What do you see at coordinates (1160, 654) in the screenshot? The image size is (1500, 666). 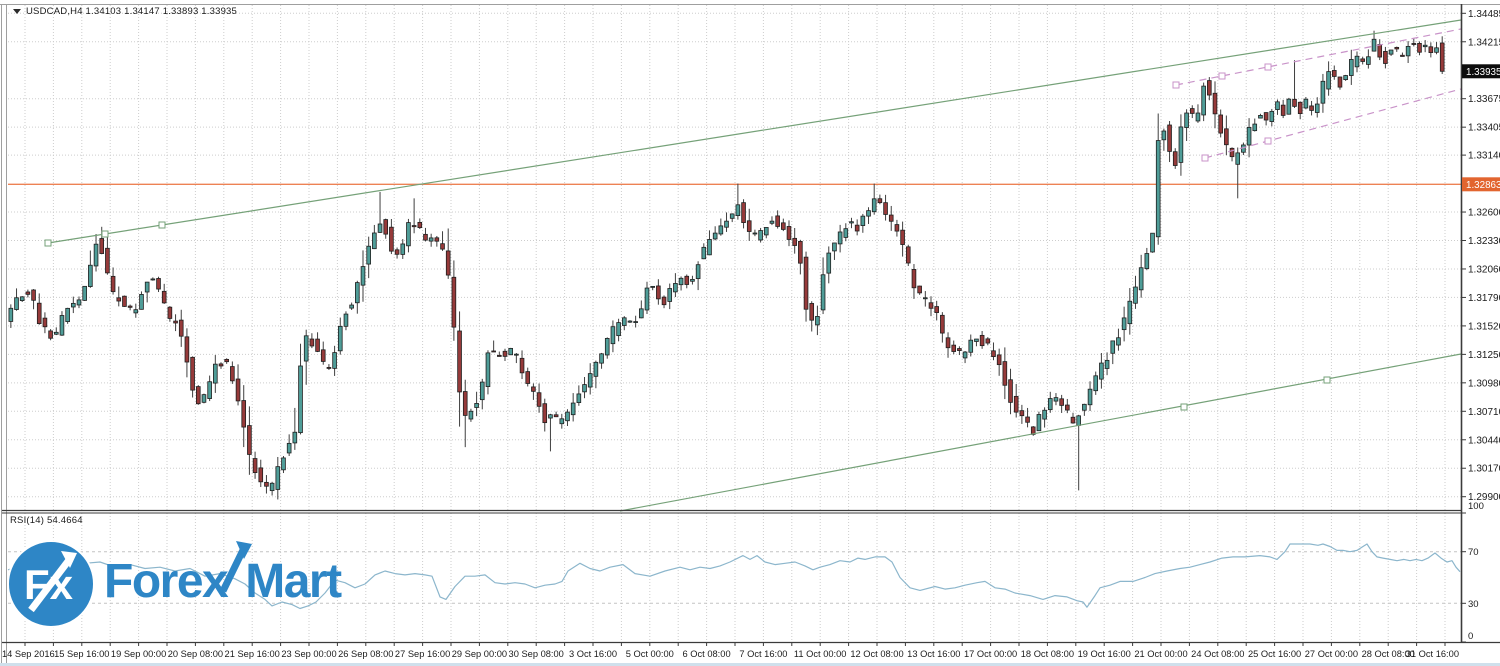 I see `time-axis-label: 21 Oct 00:00` at bounding box center [1160, 654].